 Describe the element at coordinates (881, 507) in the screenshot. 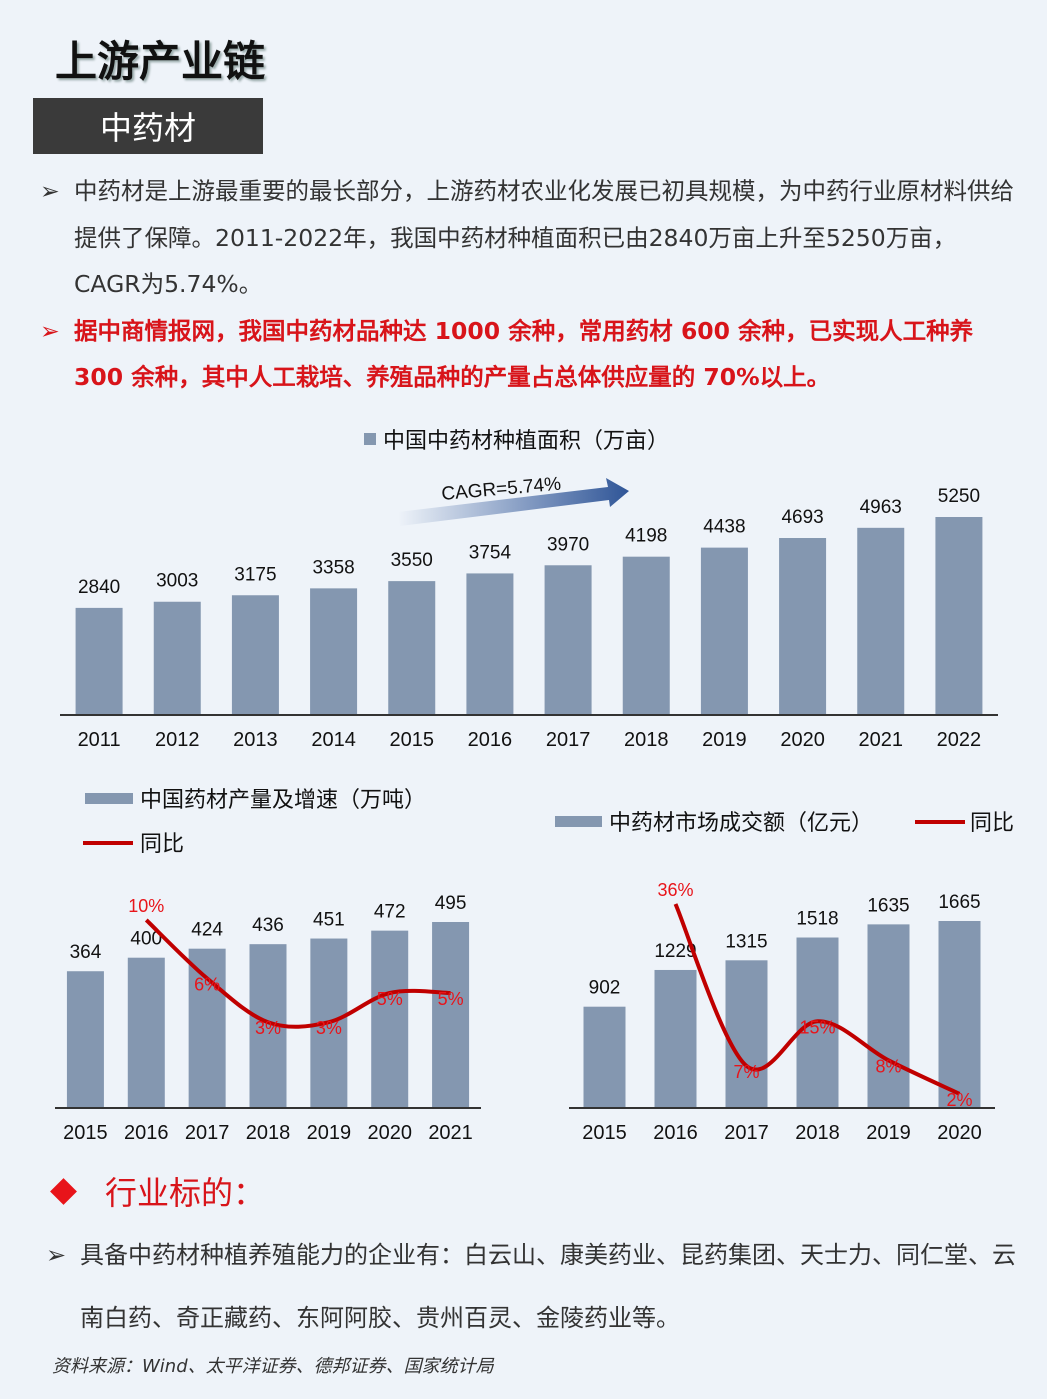

I see `bar-value-label: 4963` at that location.